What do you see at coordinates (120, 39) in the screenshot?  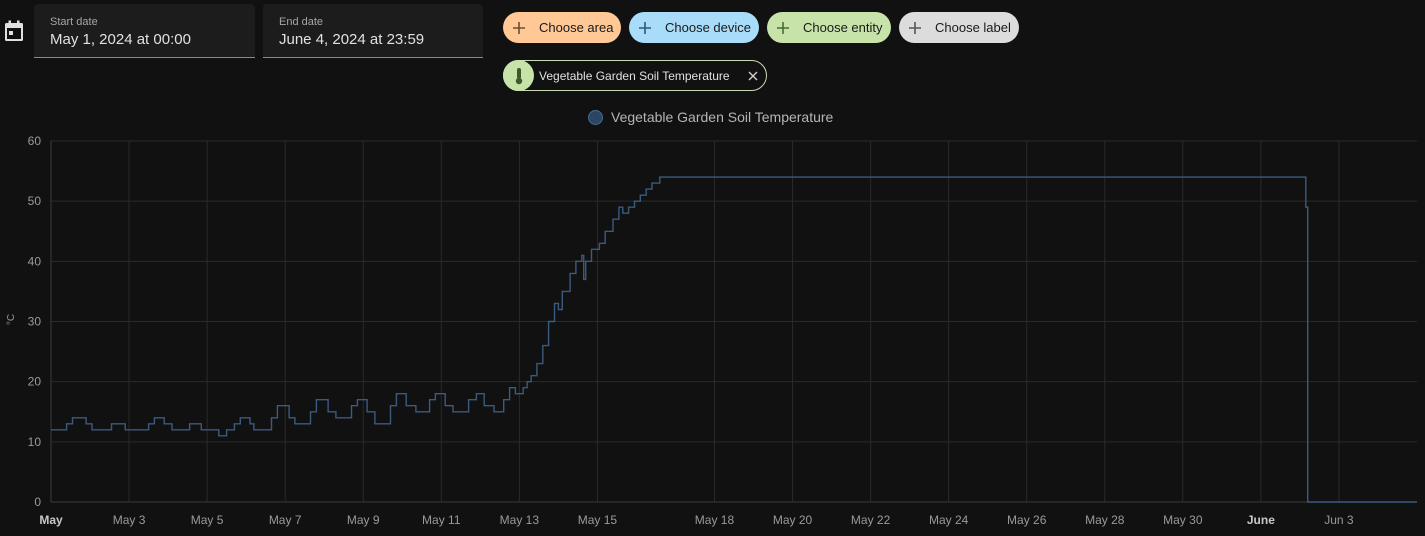 I see `start-date-value: May 1, 2024 at 00:00` at bounding box center [120, 39].